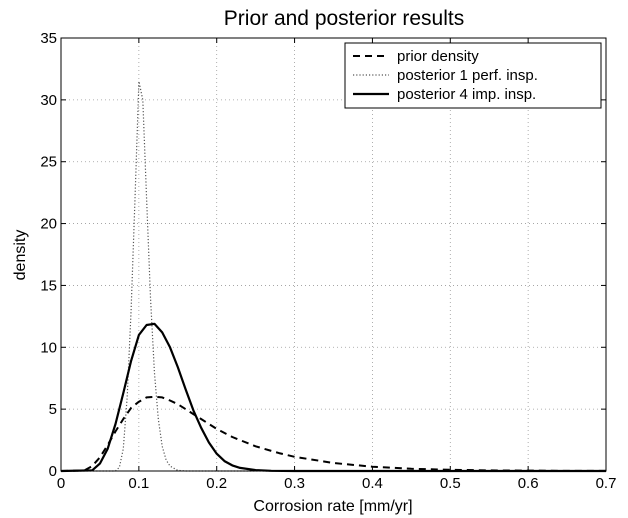 This screenshot has height=518, width=628. What do you see at coordinates (332, 506) in the screenshot?
I see `x-axis-label: Corrosion rate [mm/yr]` at bounding box center [332, 506].